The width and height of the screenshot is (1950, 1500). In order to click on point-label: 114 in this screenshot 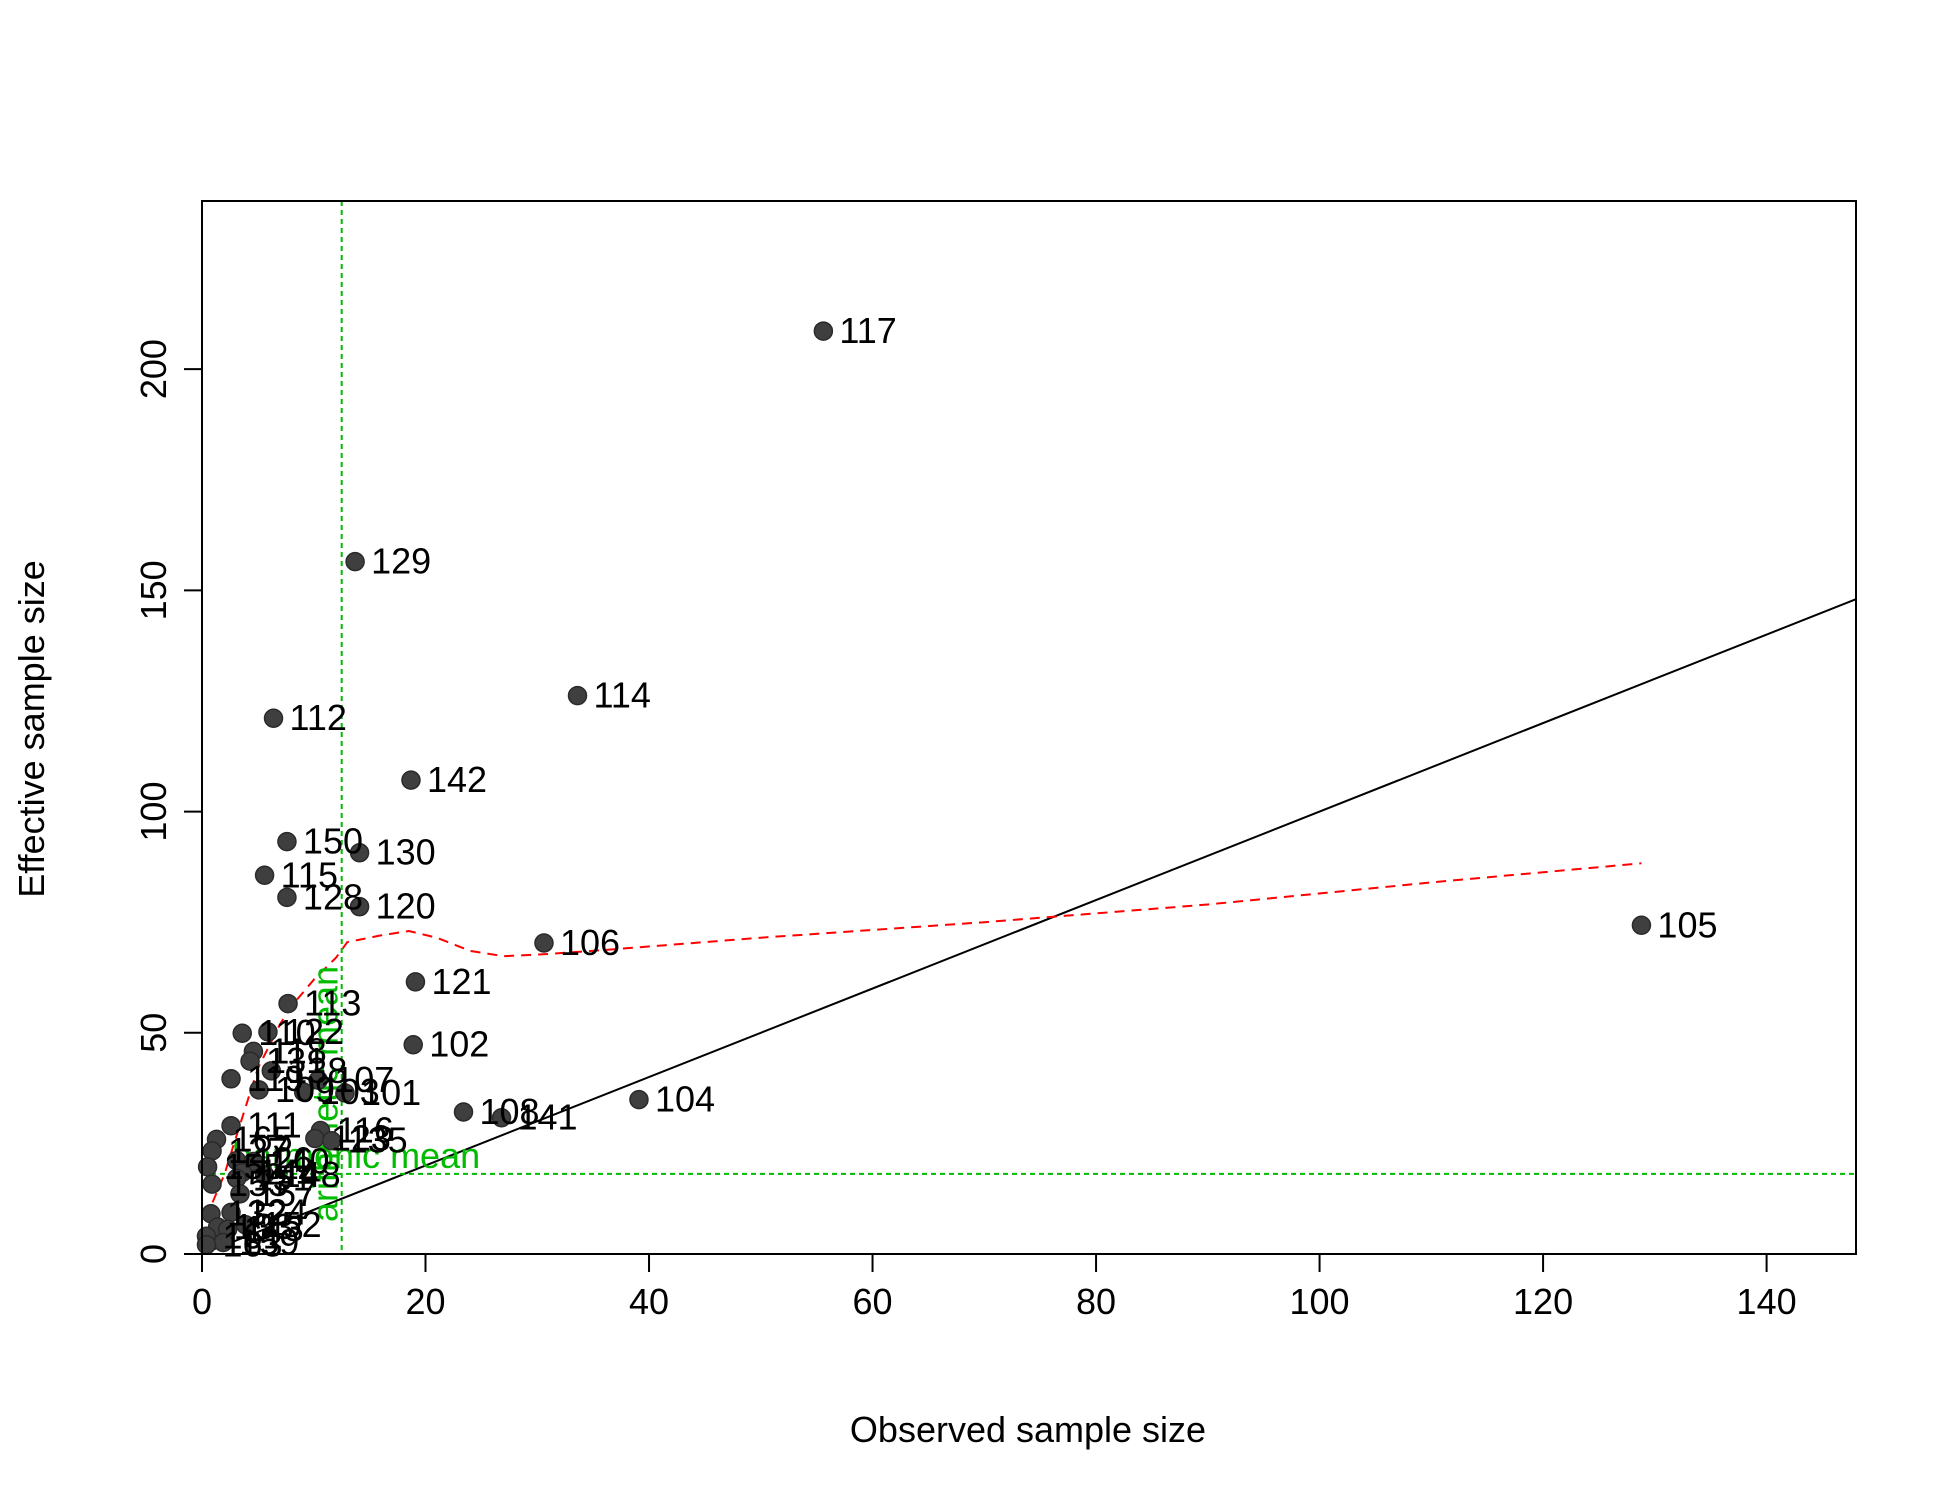, I will do `click(622, 695)`.